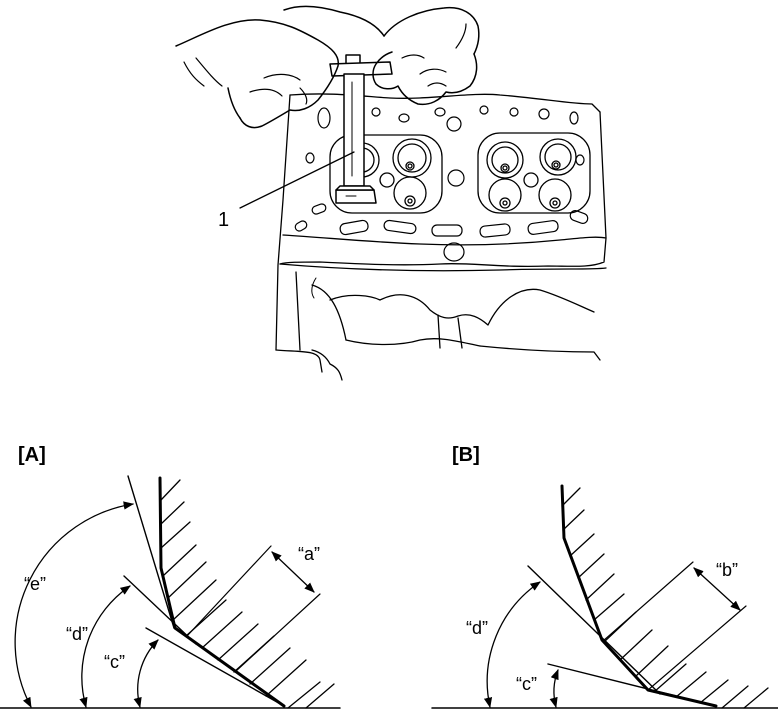  What do you see at coordinates (309, 554) in the screenshot?
I see `panel-a-dim-label-a: “a”` at bounding box center [309, 554].